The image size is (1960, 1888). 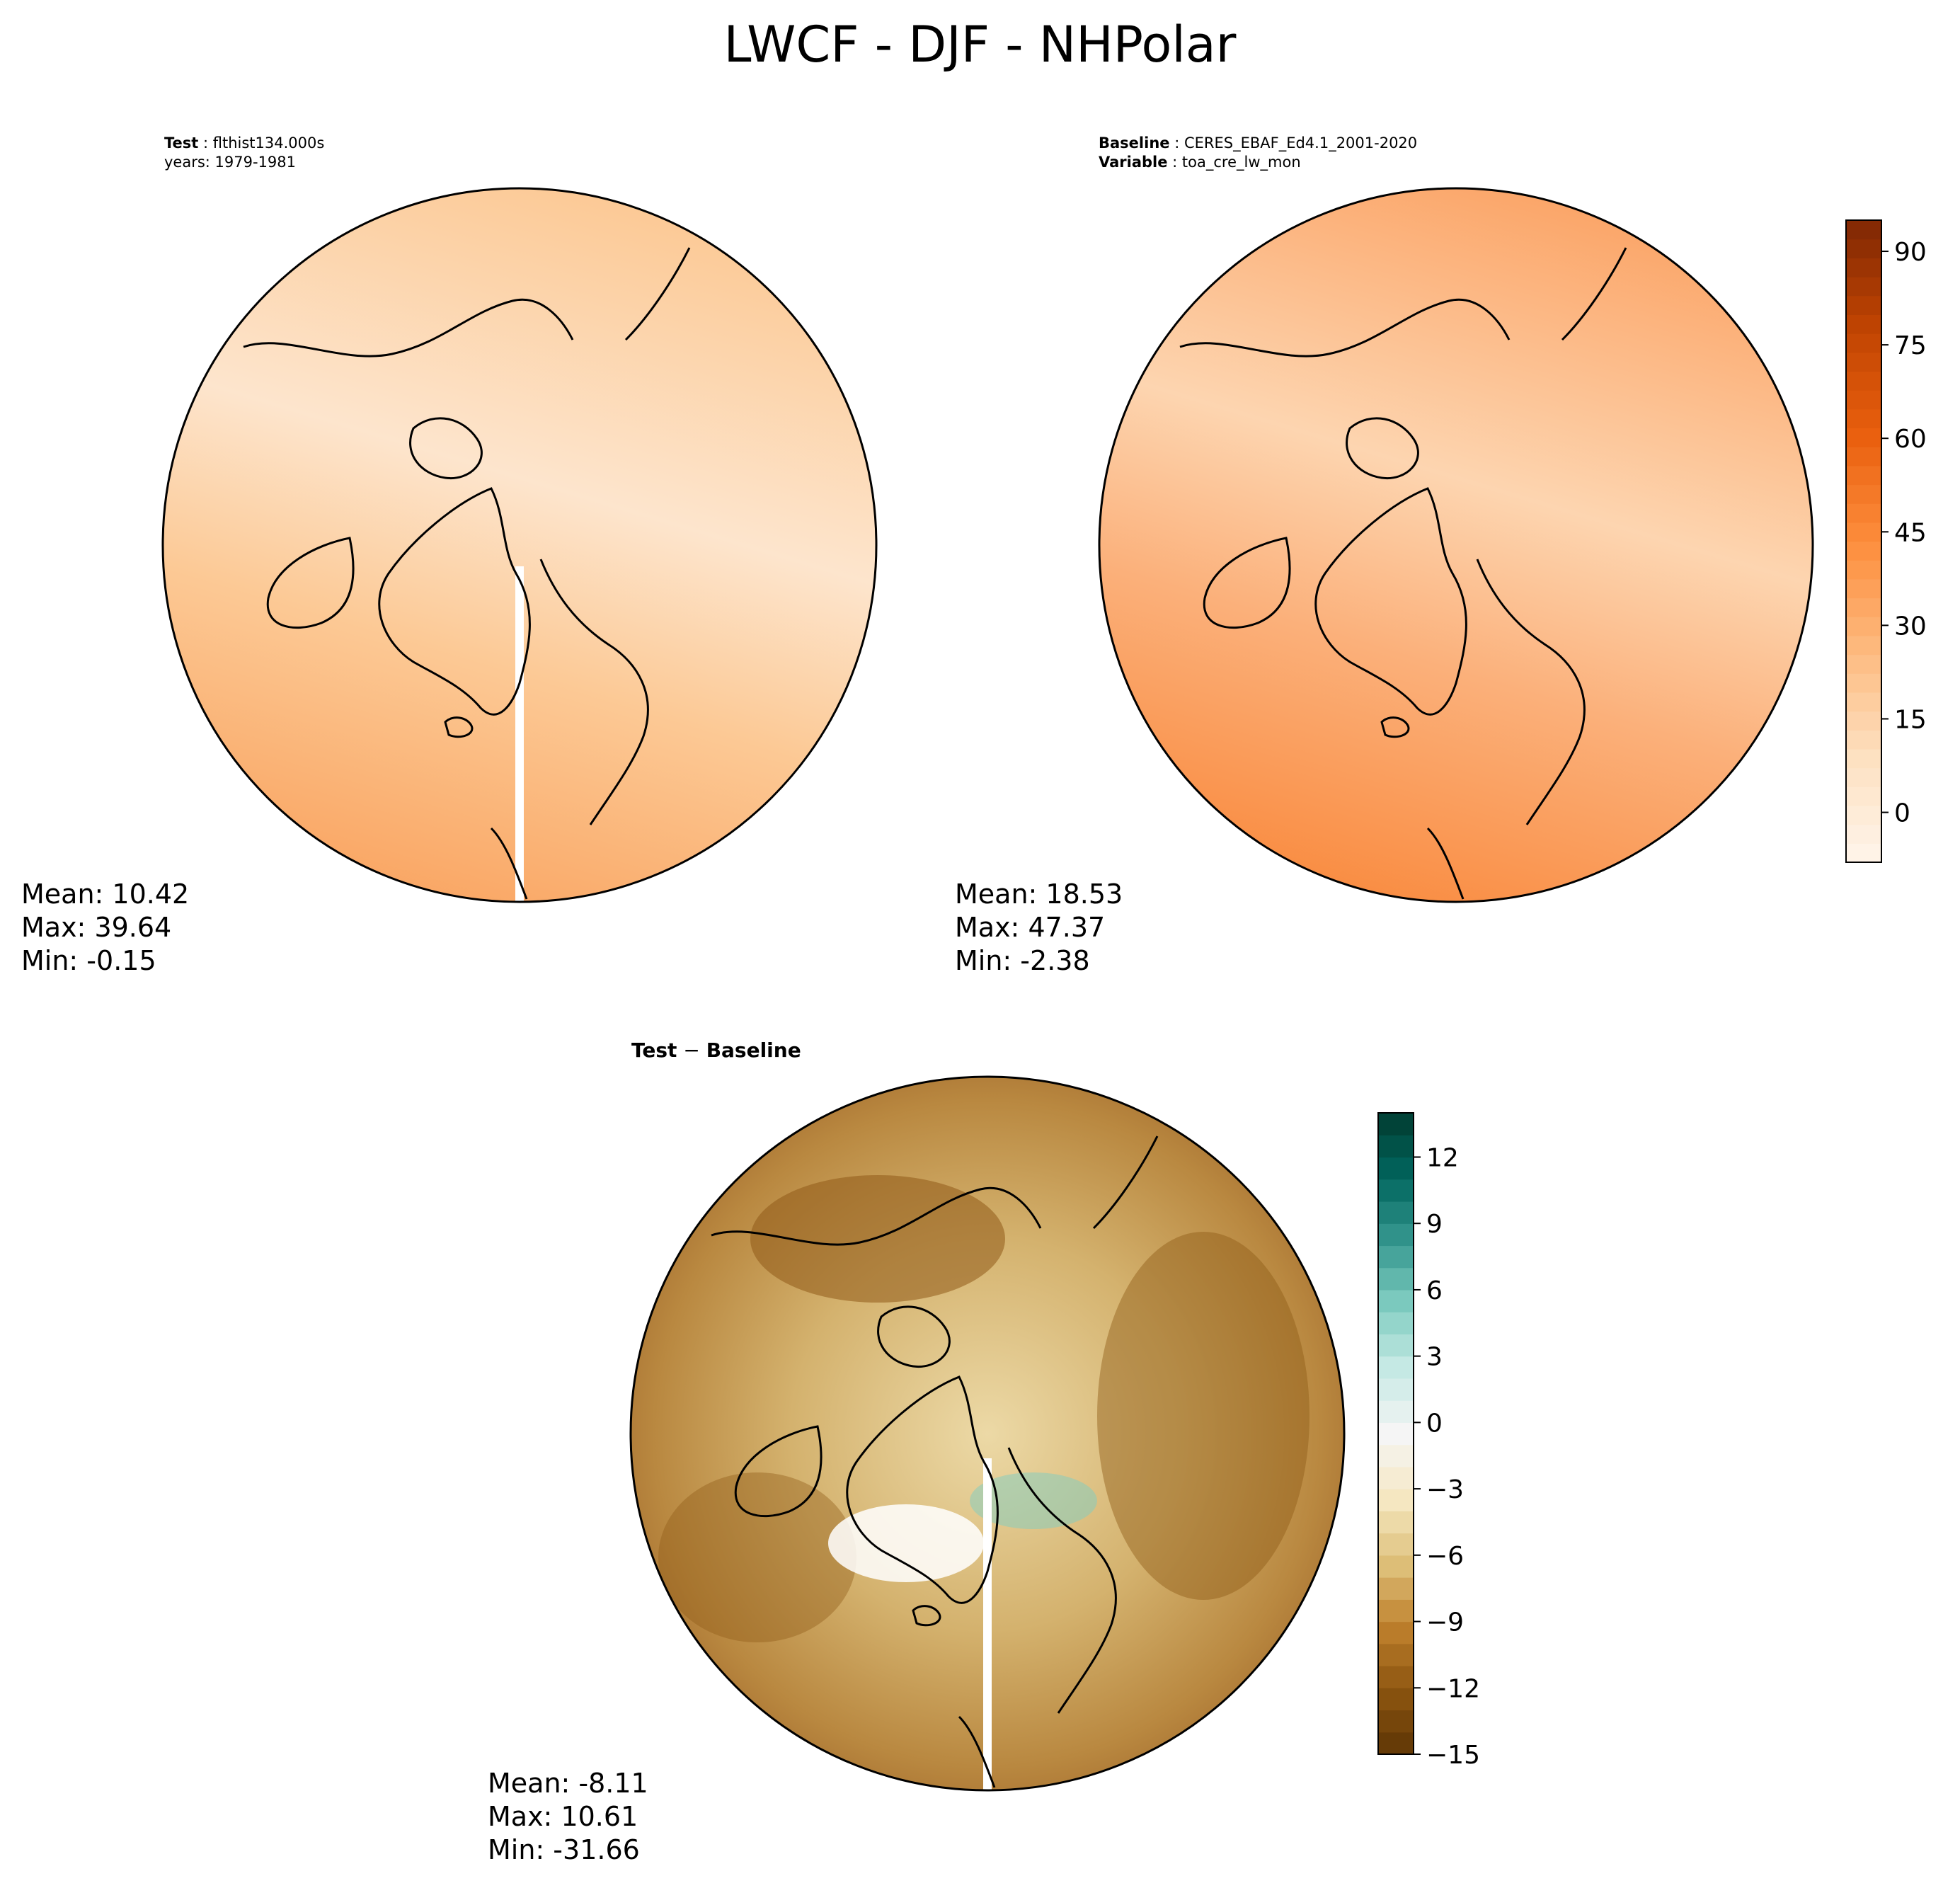 I want to click on colorbar-oranges-tick-label: 75, so click(x=1910, y=346).